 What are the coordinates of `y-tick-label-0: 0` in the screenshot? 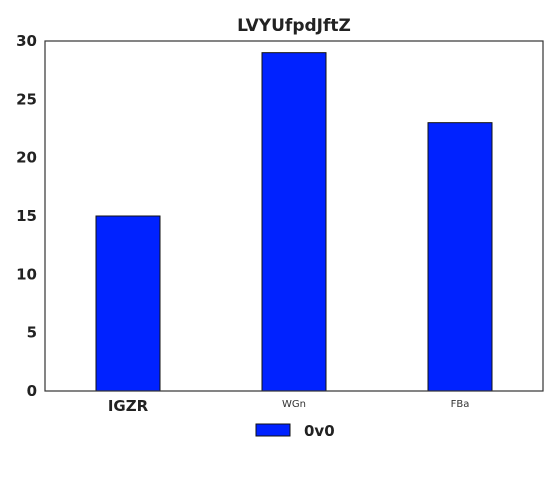 It's located at (32, 391).